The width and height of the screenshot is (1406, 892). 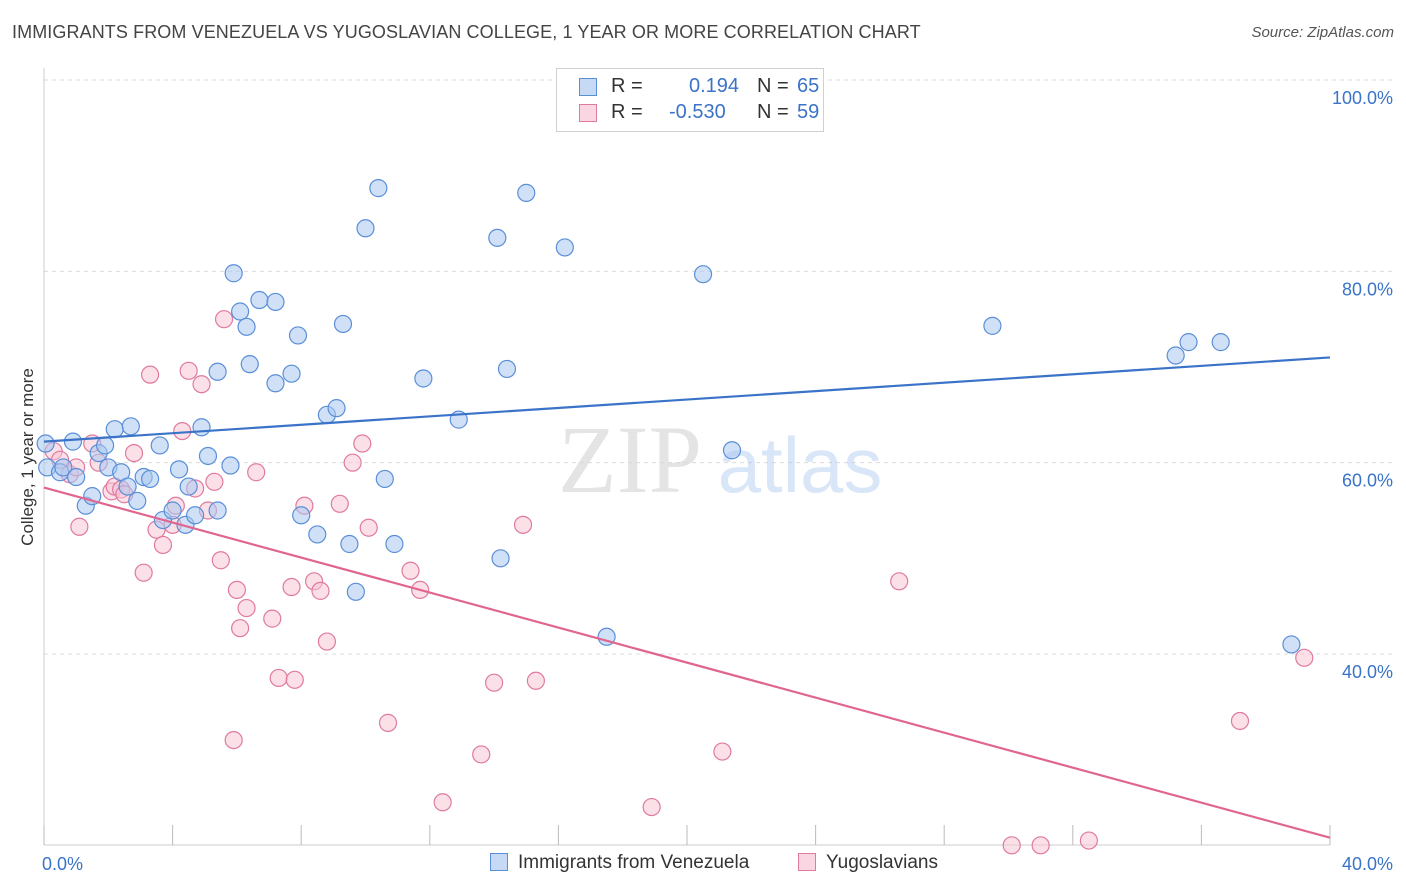 What do you see at coordinates (1367, 481) in the screenshot?
I see `y-tick-label: 60.0%` at bounding box center [1367, 481].